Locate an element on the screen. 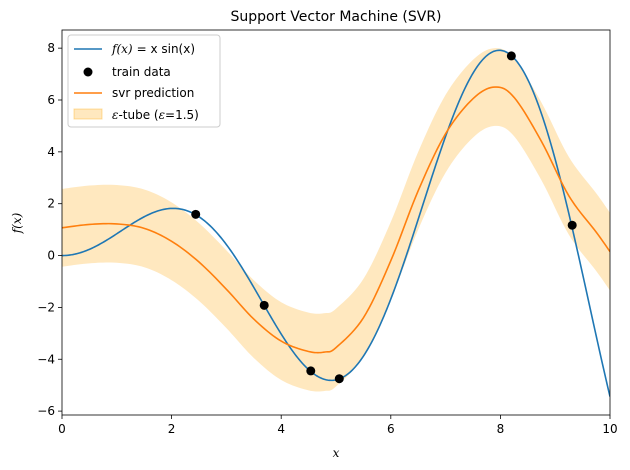  y-tick-label: −4 is located at coordinates (46, 359).